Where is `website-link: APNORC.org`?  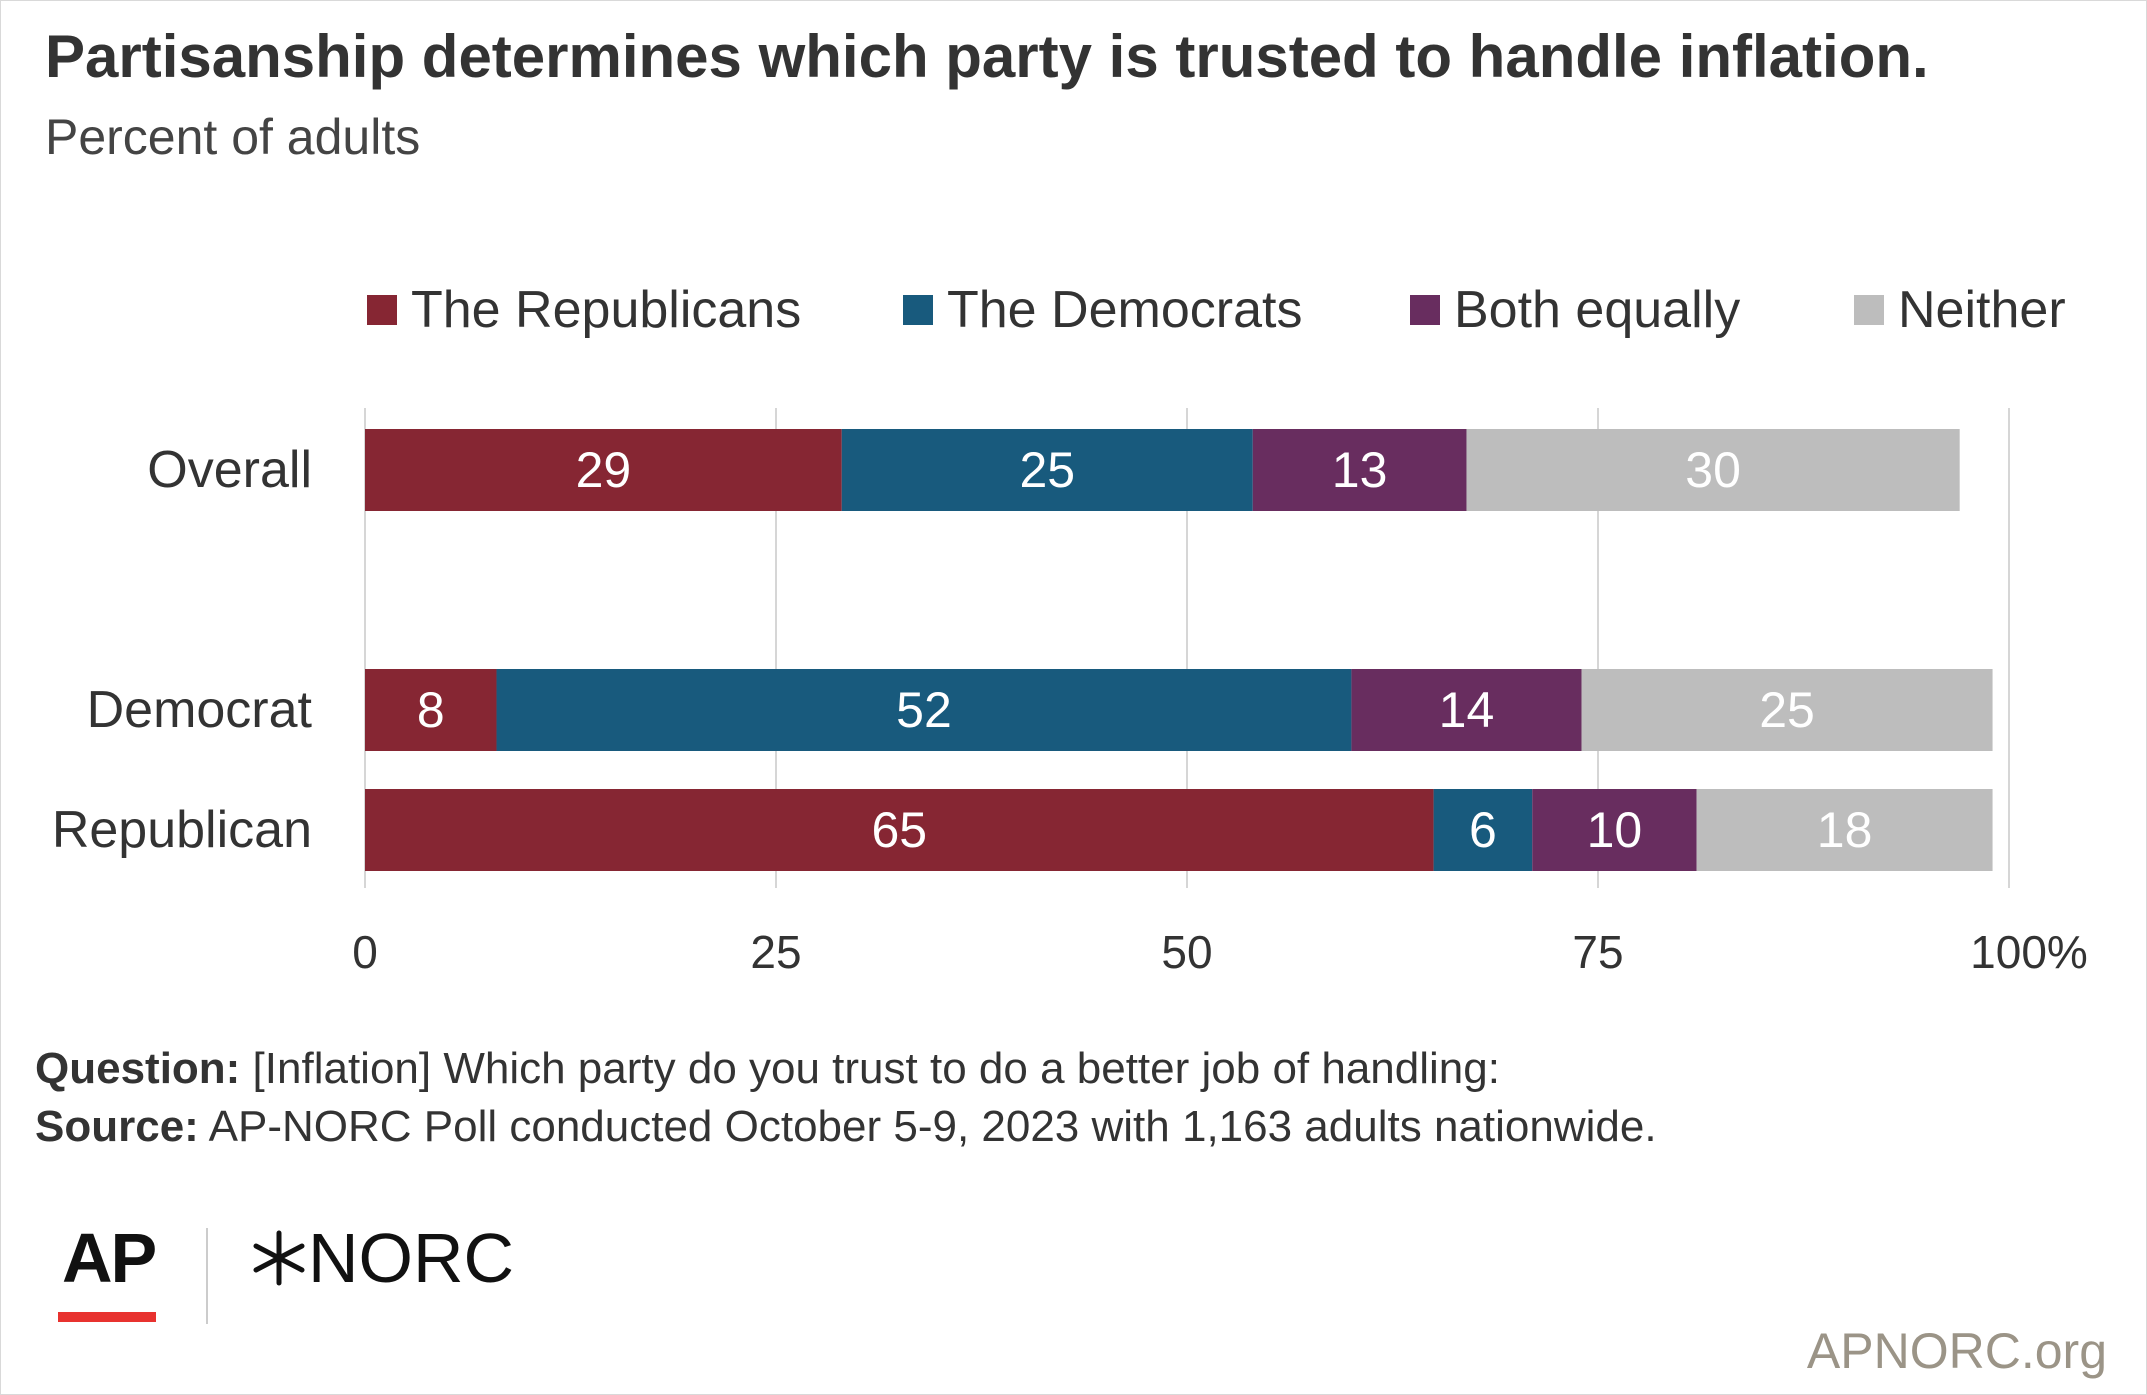
website-link: APNORC.org is located at coordinates (1956, 1351).